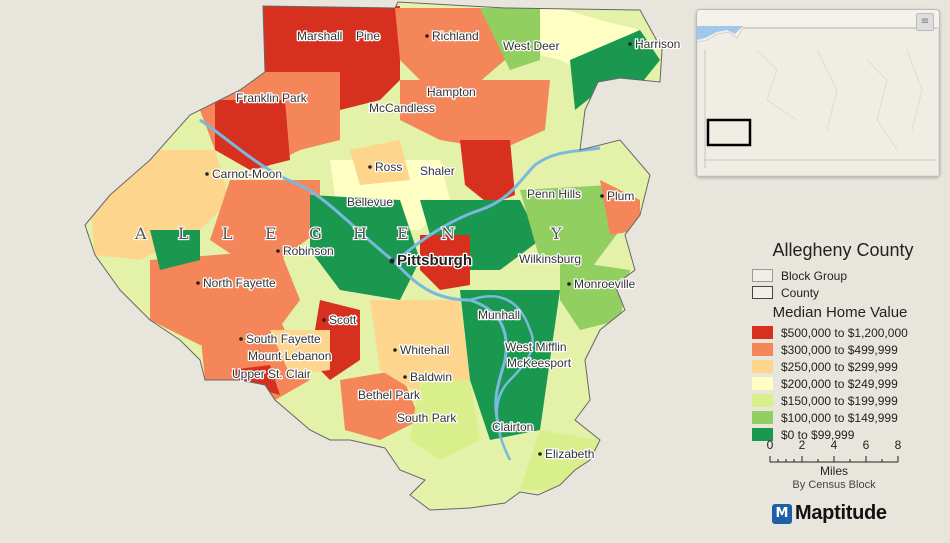 The width and height of the screenshot is (950, 543). I want to click on place-label: Harrison, so click(657, 44).